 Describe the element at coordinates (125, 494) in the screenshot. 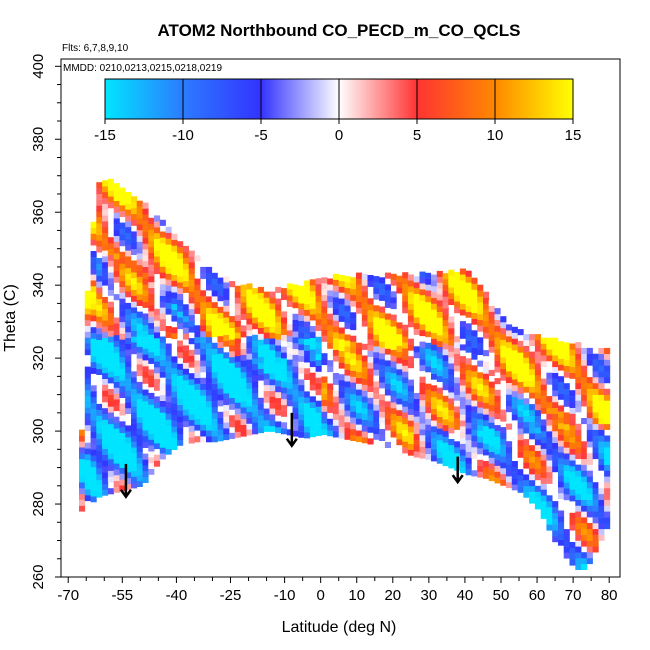

I see `arrow-head` at that location.